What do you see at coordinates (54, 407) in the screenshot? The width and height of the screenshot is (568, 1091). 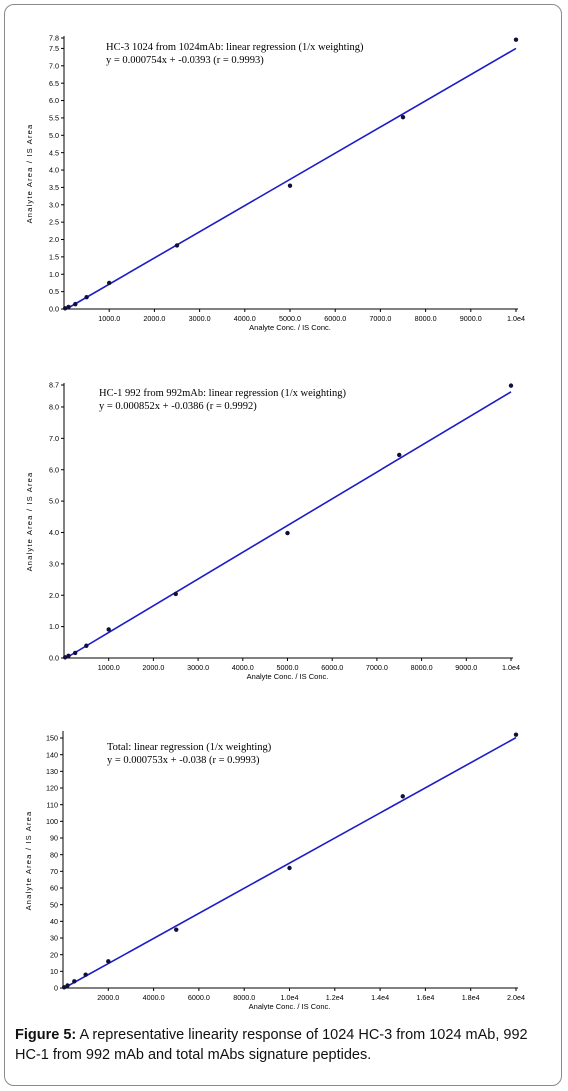 I see `y-tick-label: 8.0` at bounding box center [54, 407].